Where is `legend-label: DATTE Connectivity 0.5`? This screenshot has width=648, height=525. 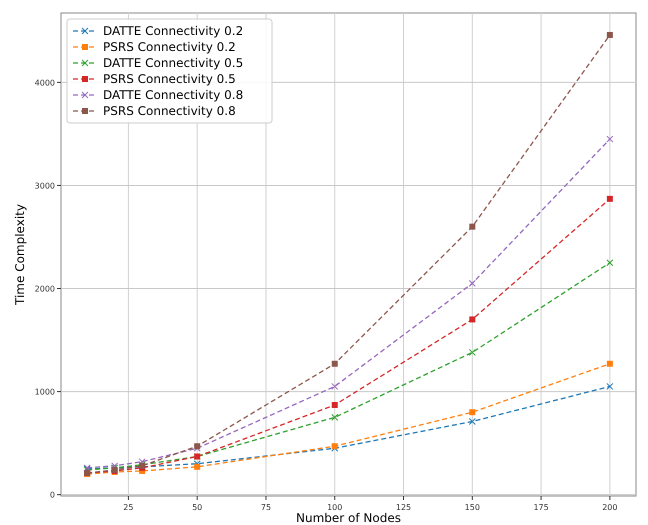 legend-label: DATTE Connectivity 0.5 is located at coordinates (173, 63).